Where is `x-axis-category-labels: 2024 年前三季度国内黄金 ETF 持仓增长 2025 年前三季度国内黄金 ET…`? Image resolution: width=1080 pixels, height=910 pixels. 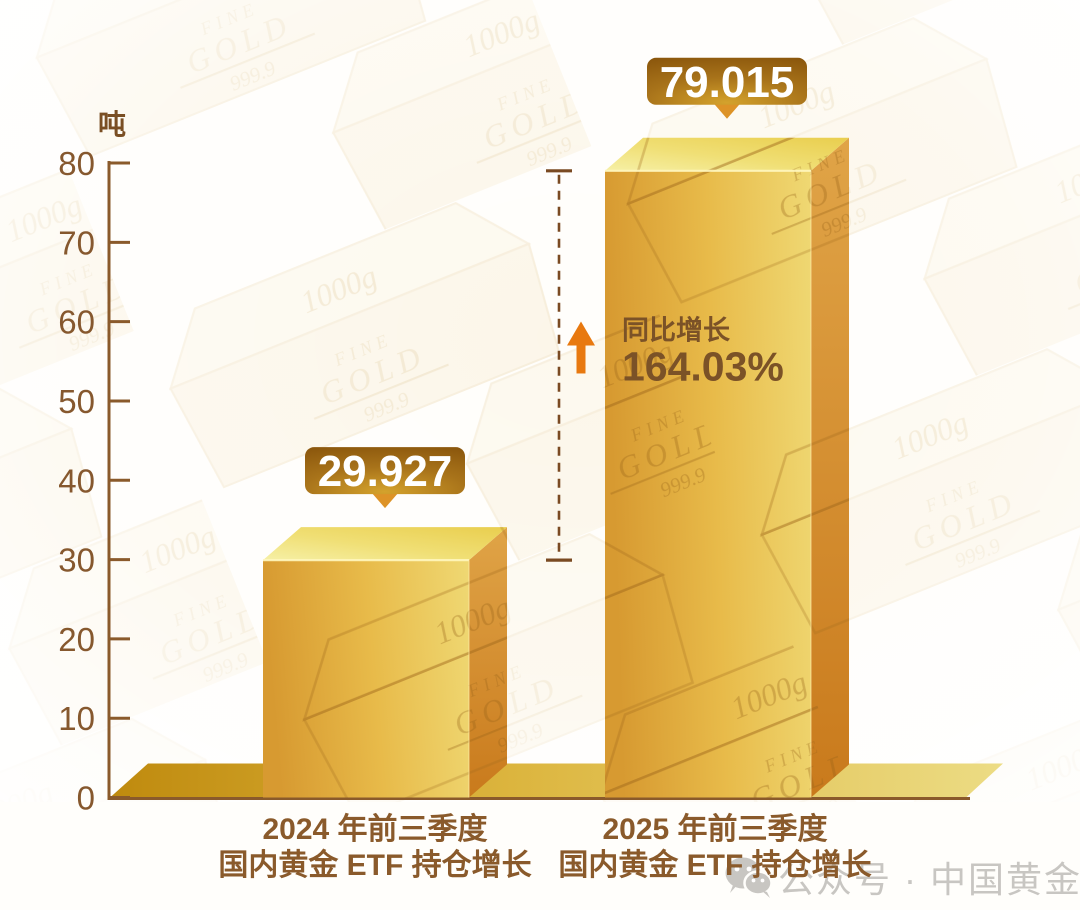 x-axis-category-labels: 2024 年前三季度国内黄金 ETF 持仓增长 2025 年前三季度国内黄金 ET… is located at coordinates (544, 847).